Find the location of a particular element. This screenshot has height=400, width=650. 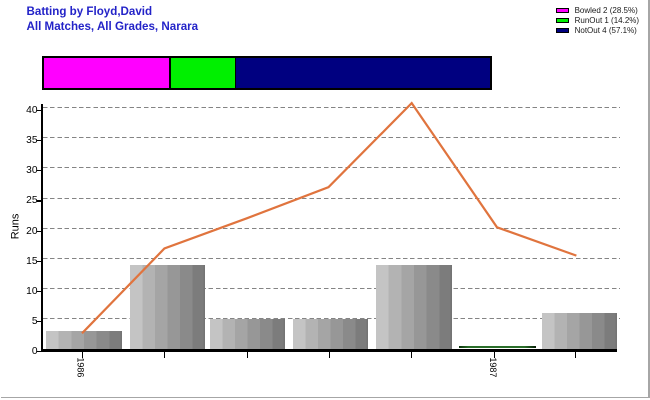

svg-text: 1987 is located at coordinates (493, 367).